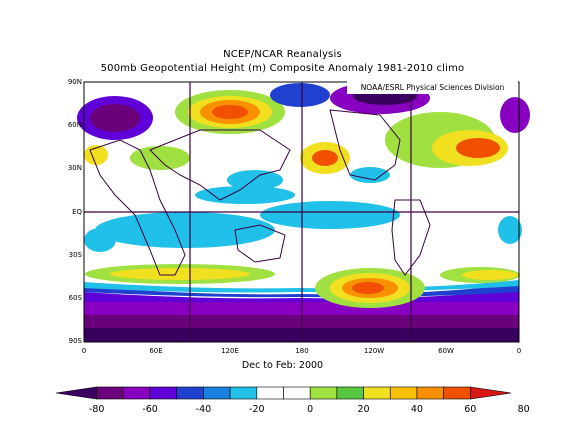 The image size is (565, 437). I want to click on lon-label-120w: 120W, so click(374, 351).